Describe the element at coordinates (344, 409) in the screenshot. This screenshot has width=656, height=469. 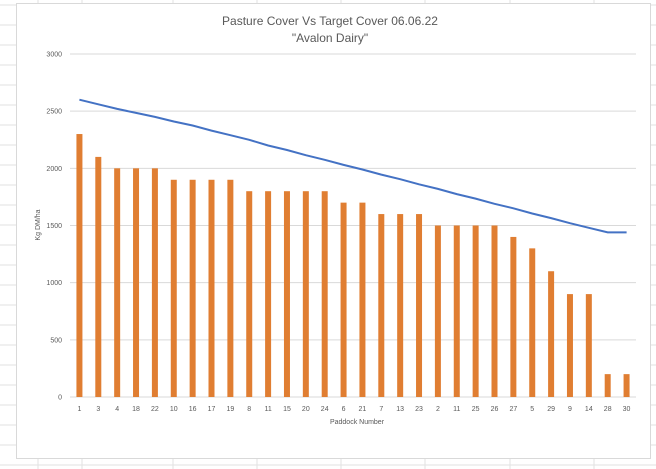
I see `x-tick-label: 6` at that location.